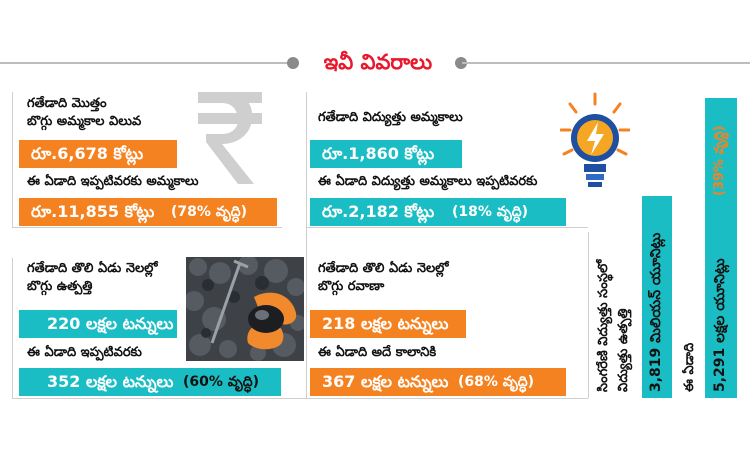 This screenshot has height=450, width=750. What do you see at coordinates (461, 63) in the screenshot?
I see `header-dot-right` at bounding box center [461, 63].